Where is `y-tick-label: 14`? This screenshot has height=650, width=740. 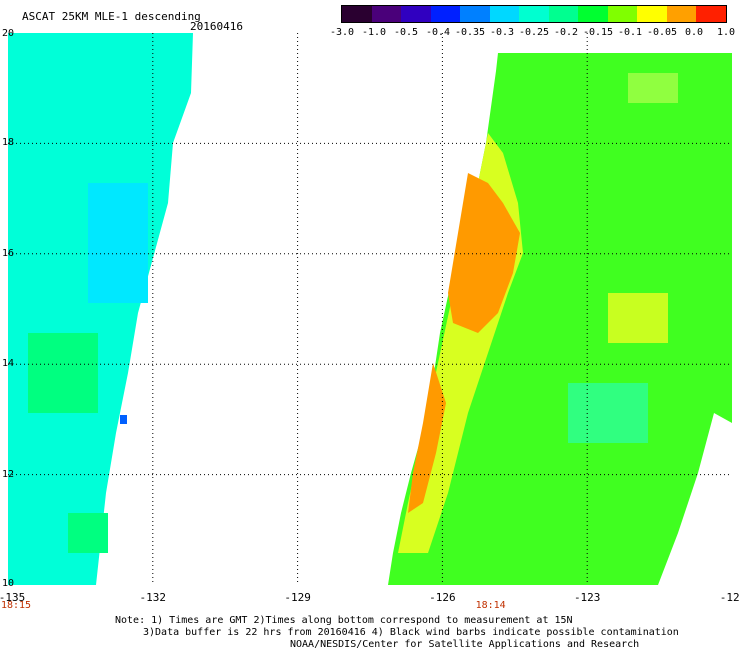
y-tick-label: 14 is located at coordinates (8, 364).